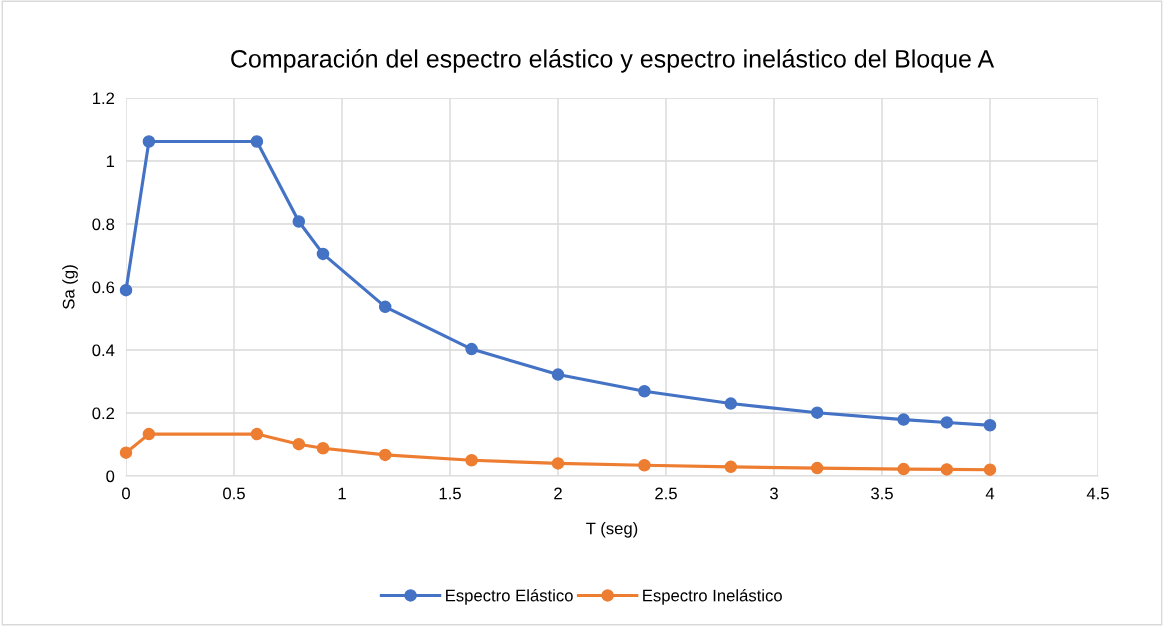  What do you see at coordinates (342, 493) in the screenshot?
I see `x-tick-label: 1` at bounding box center [342, 493].